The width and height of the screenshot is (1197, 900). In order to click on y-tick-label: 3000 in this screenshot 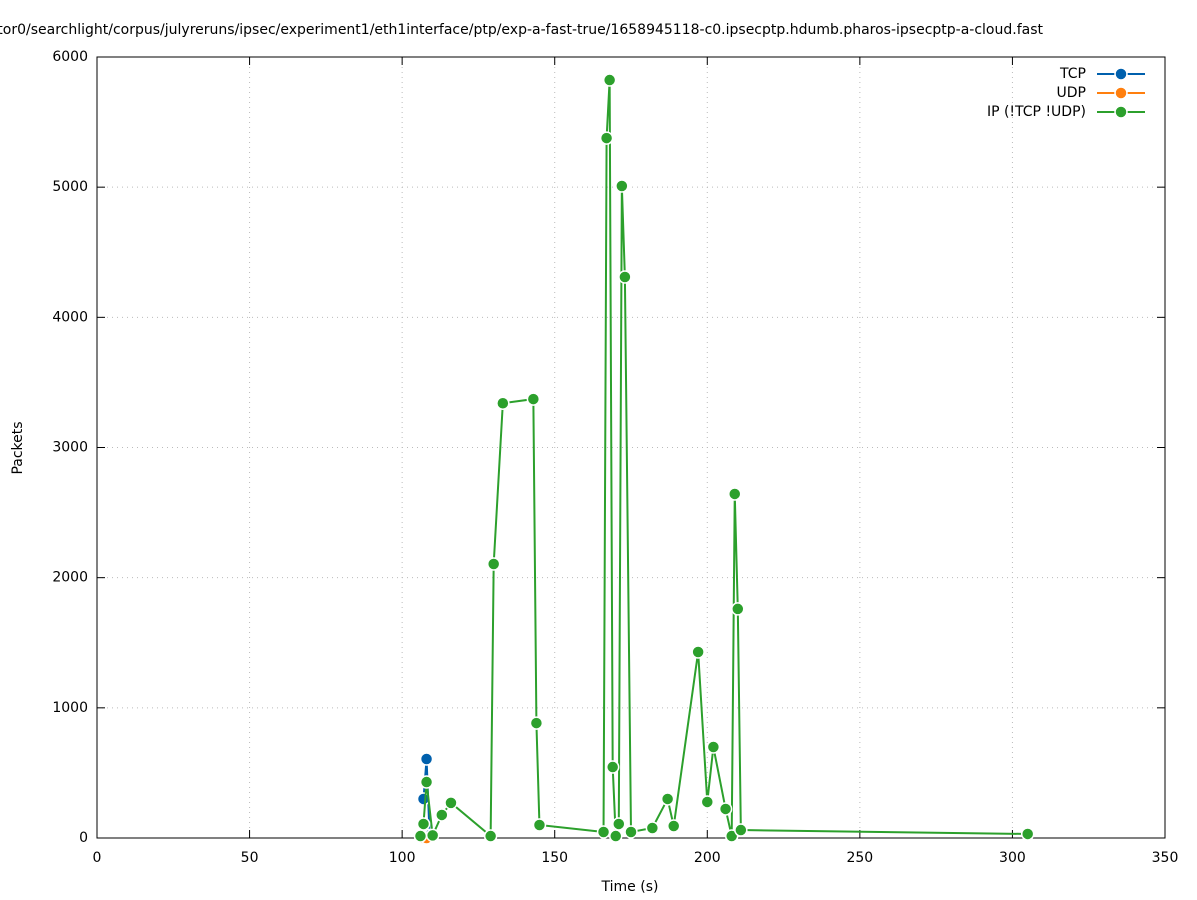, I will do `click(70, 448)`.